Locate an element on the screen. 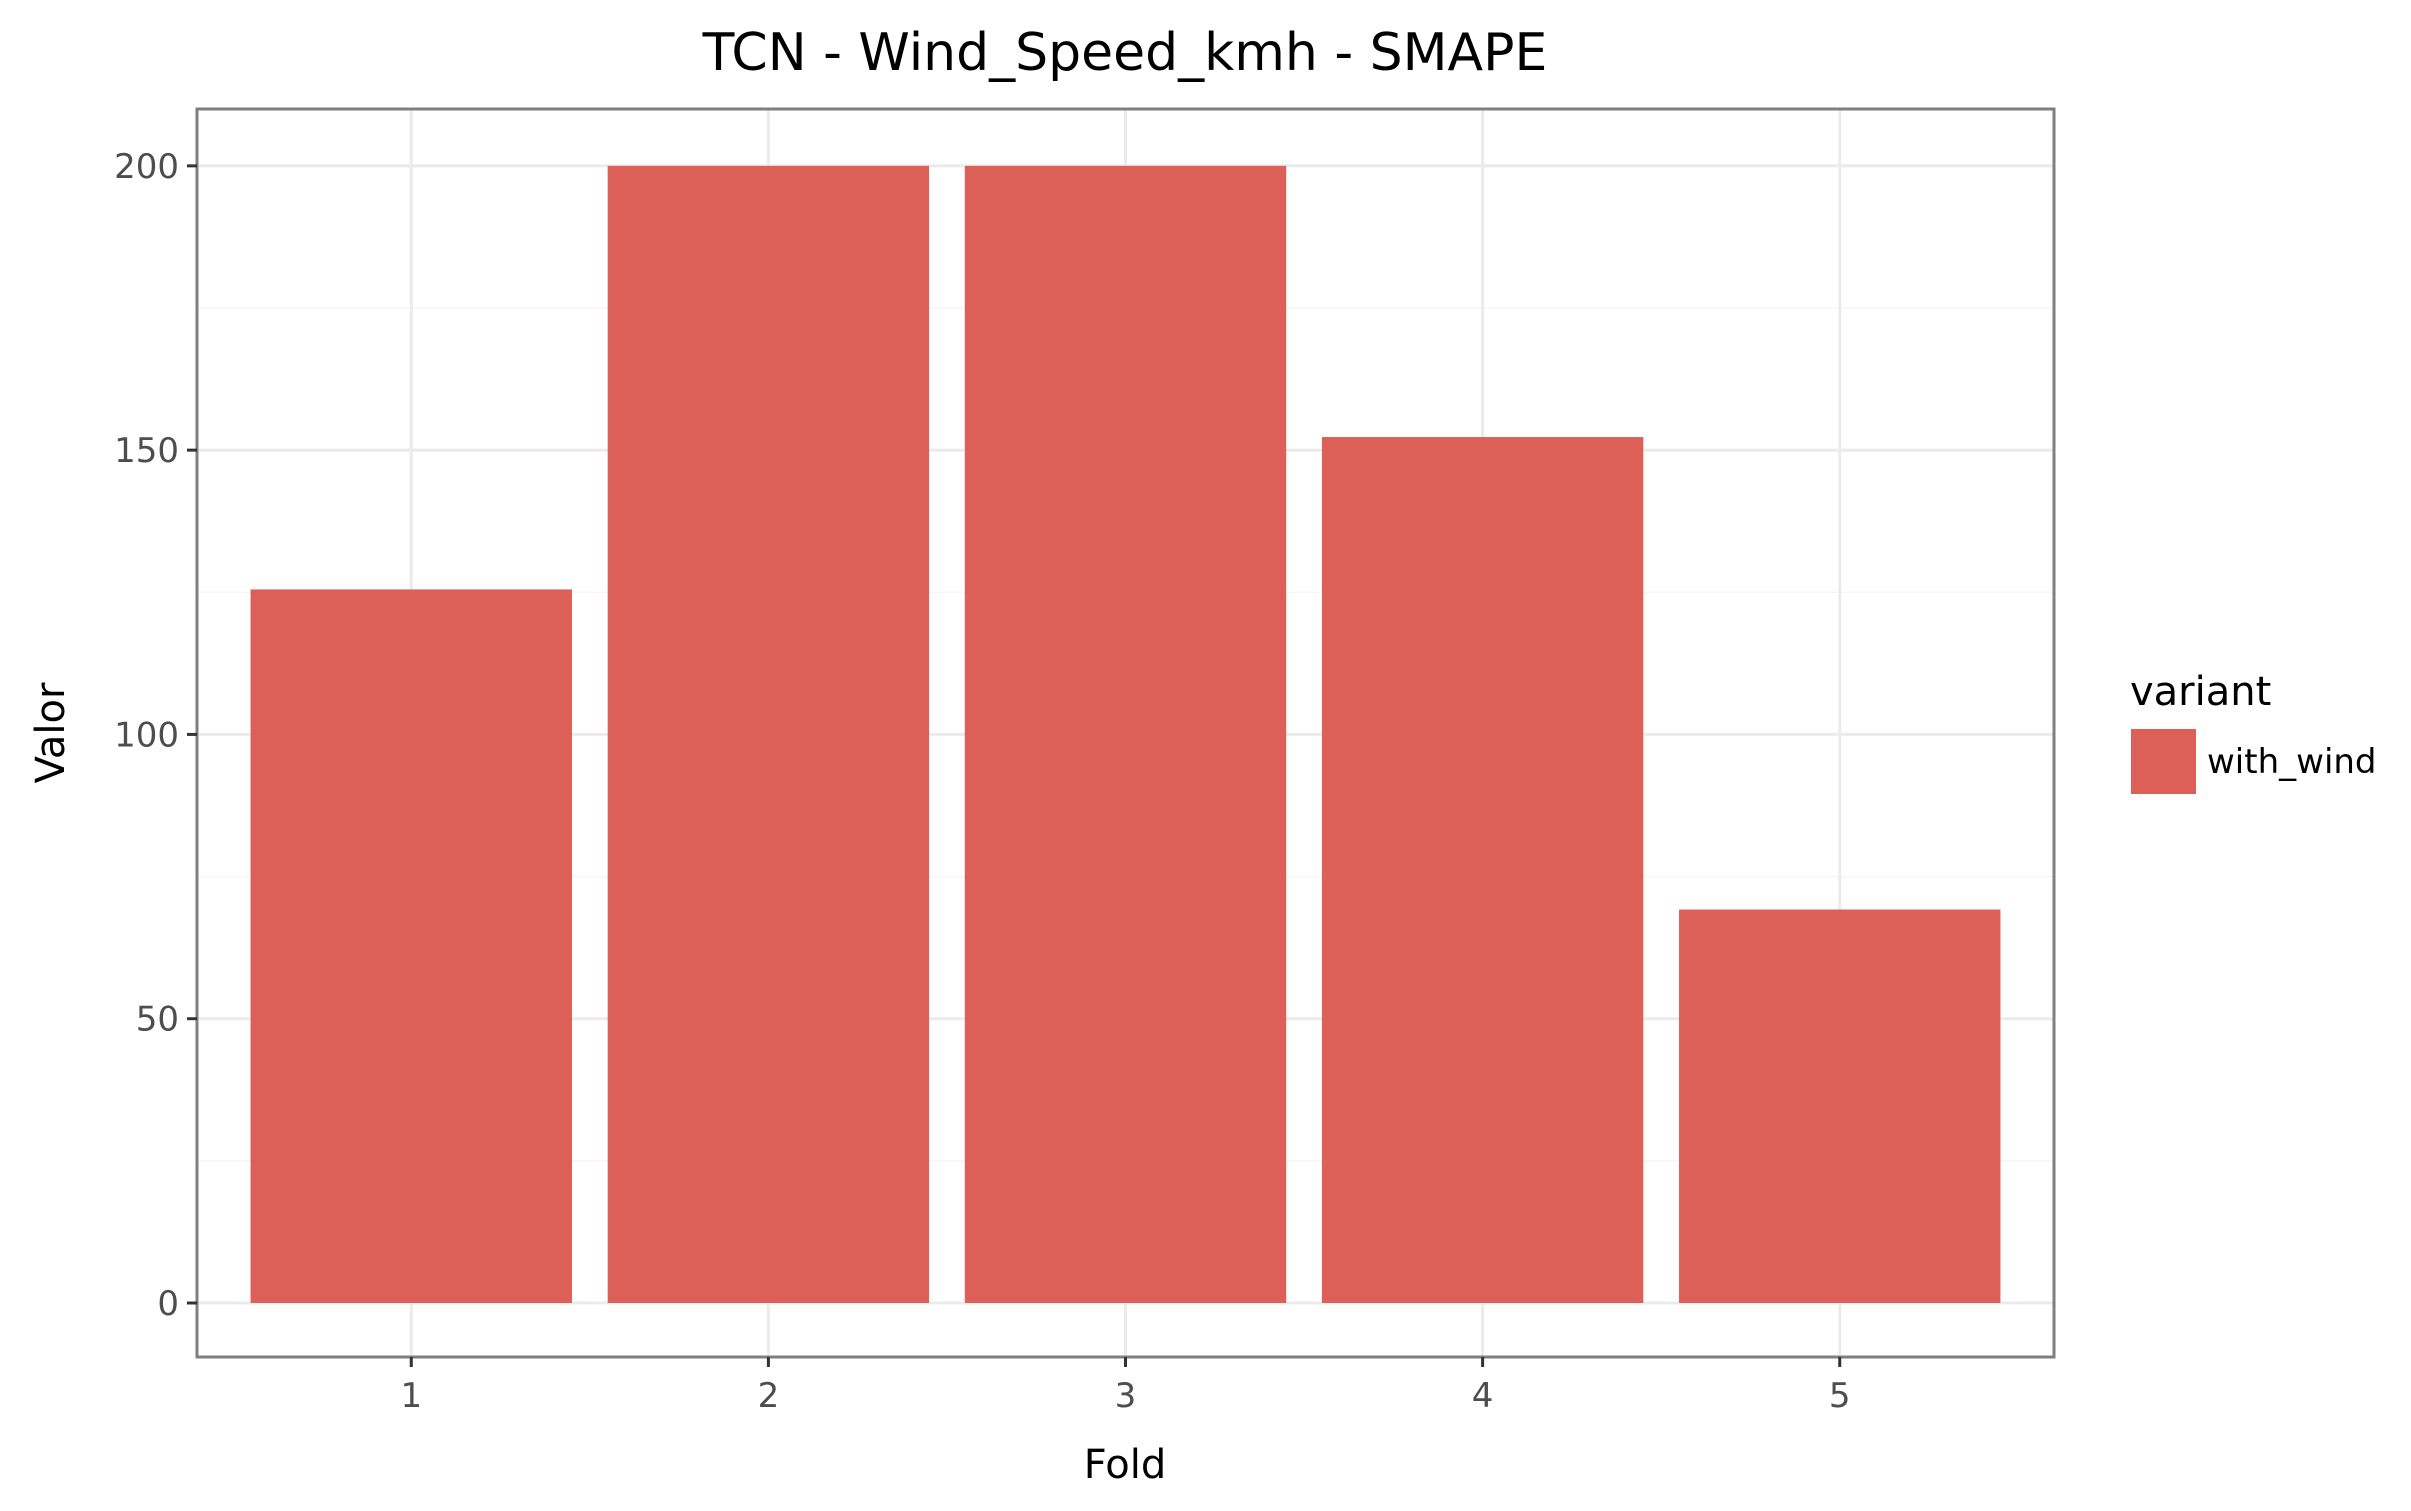 This screenshot has width=2411, height=1511. x-axis: 1 2 3 4 5 is located at coordinates (1125, 1386).